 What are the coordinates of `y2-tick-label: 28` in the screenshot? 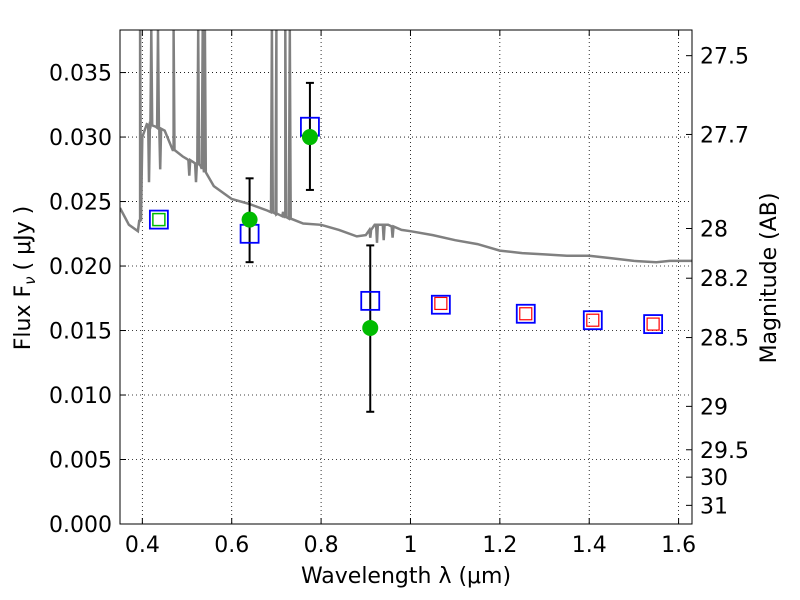 It's located at (714, 230).